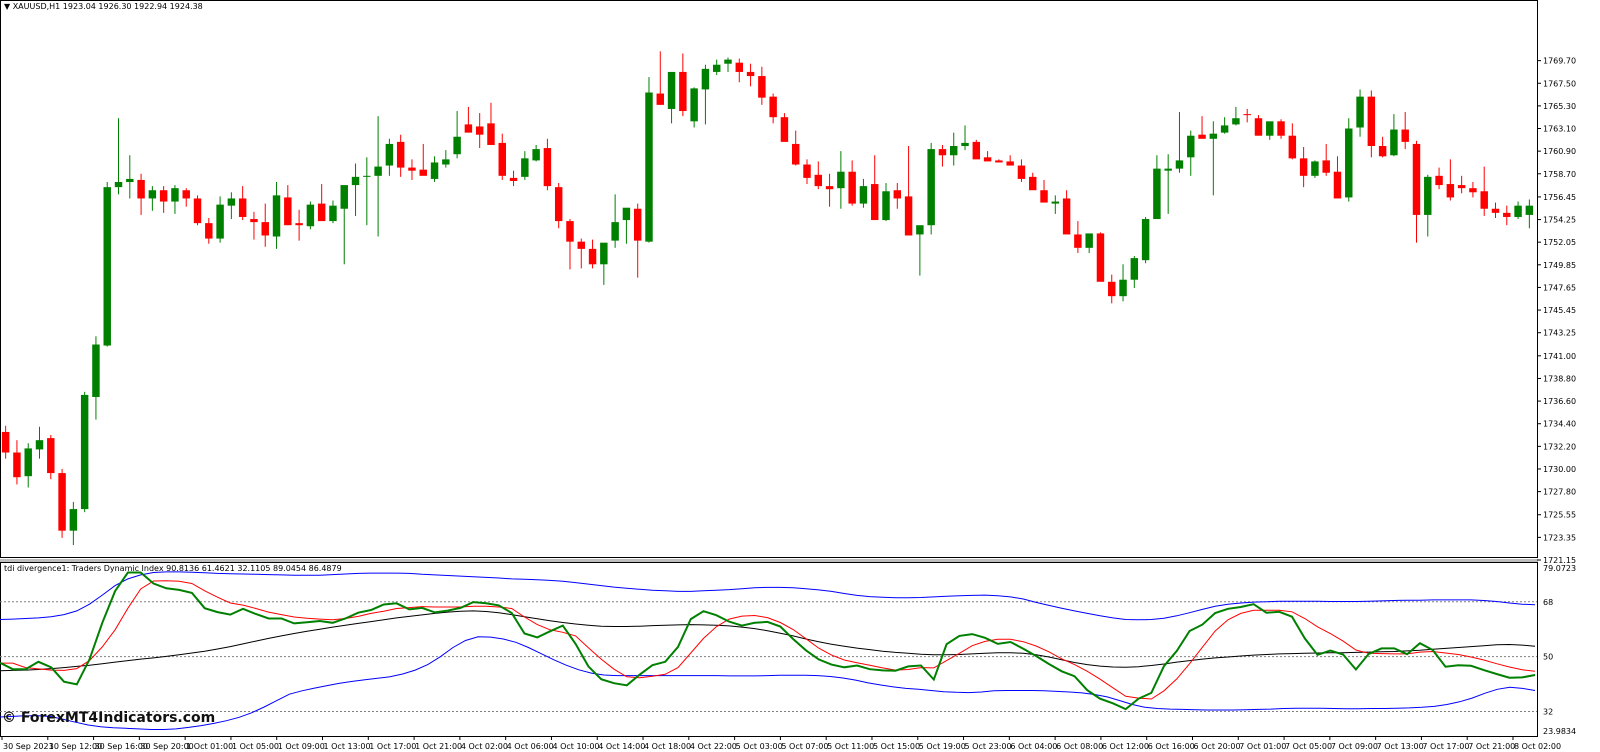  What do you see at coordinates (1559, 265) in the screenshot?
I see `price-tick-label: 1749.85` at bounding box center [1559, 265].